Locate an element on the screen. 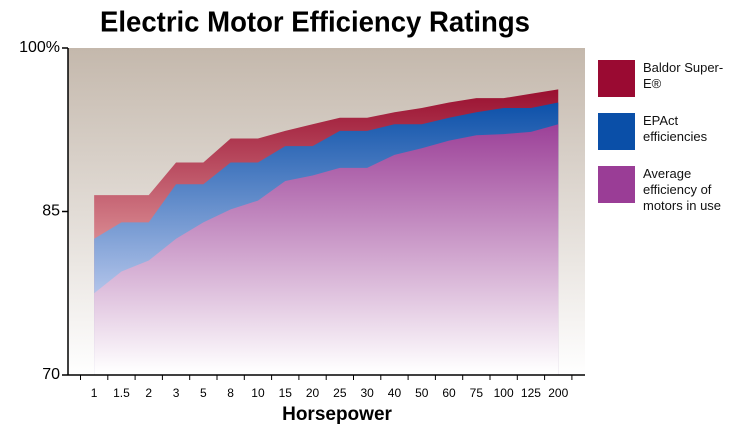 The height and width of the screenshot is (427, 730). x-tick-label: 2 is located at coordinates (148, 393).